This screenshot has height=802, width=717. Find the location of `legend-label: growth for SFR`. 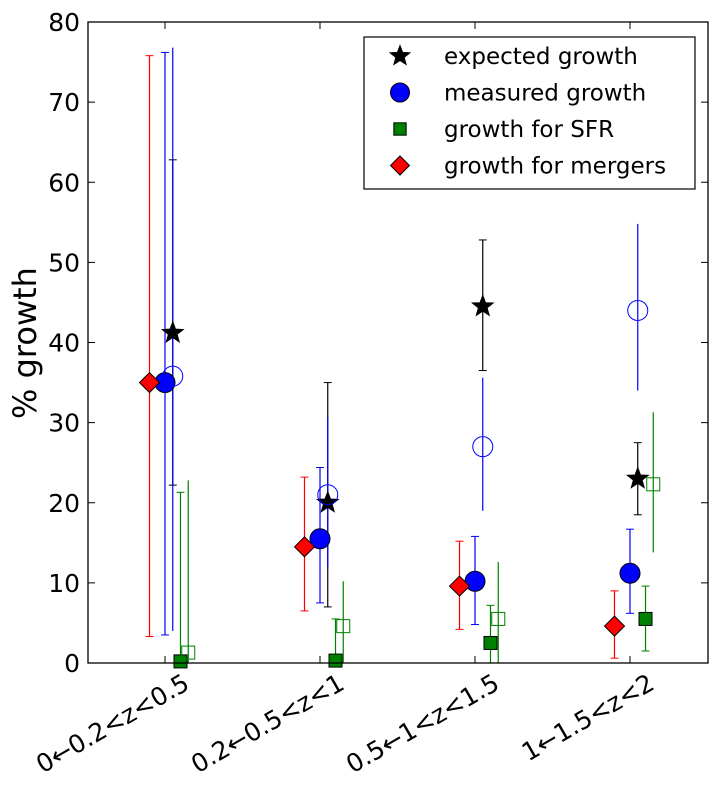

legend-label: growth for SFR is located at coordinates (529, 130).